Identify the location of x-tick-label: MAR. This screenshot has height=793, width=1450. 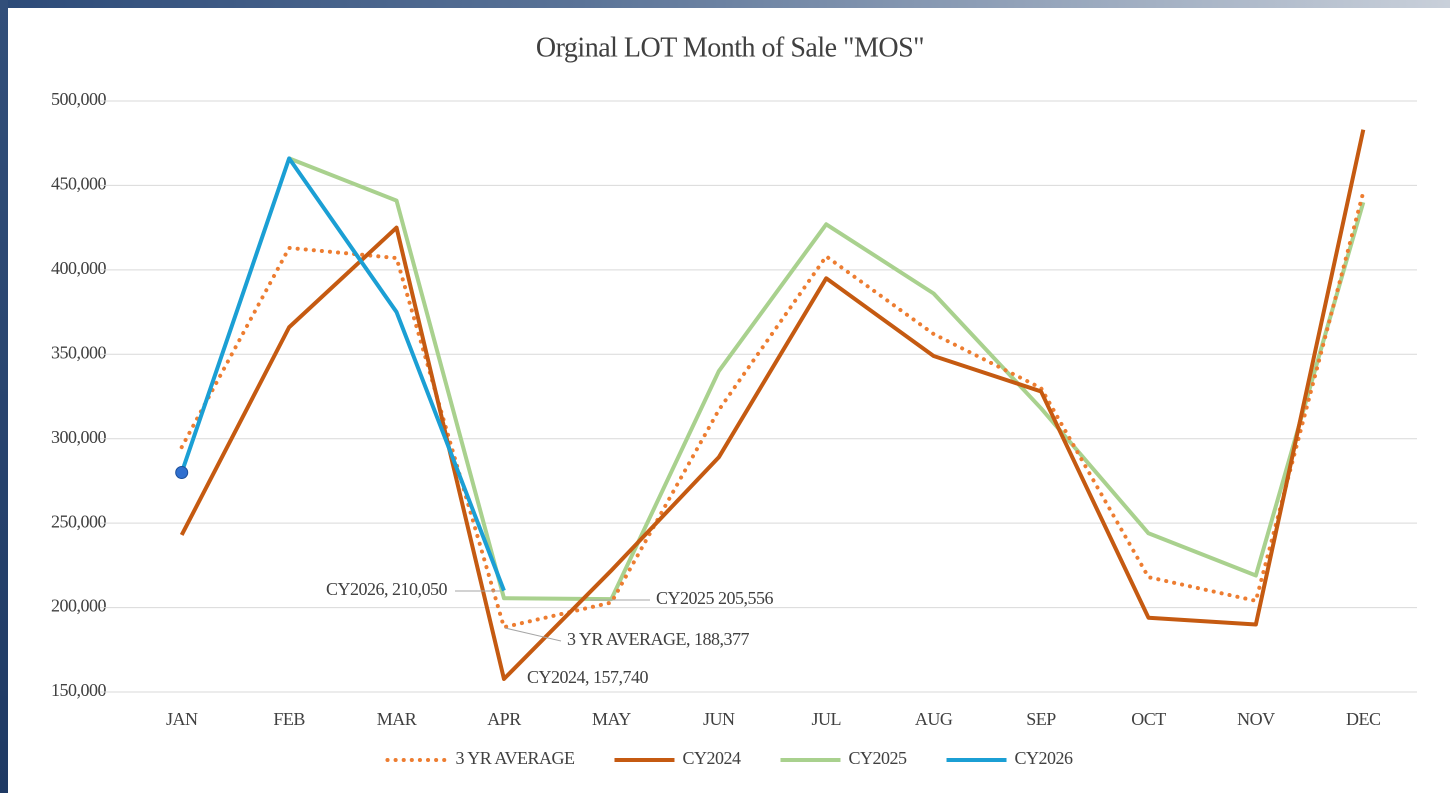
(397, 719).